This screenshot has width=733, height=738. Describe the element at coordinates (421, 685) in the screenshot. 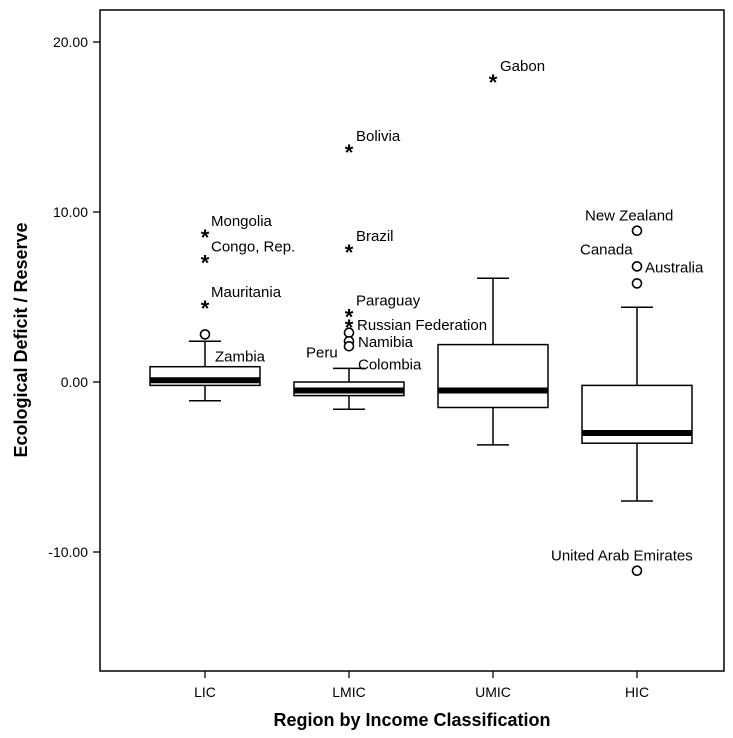

I see `x-axis: LIC LMIC UMIC HIC` at that location.